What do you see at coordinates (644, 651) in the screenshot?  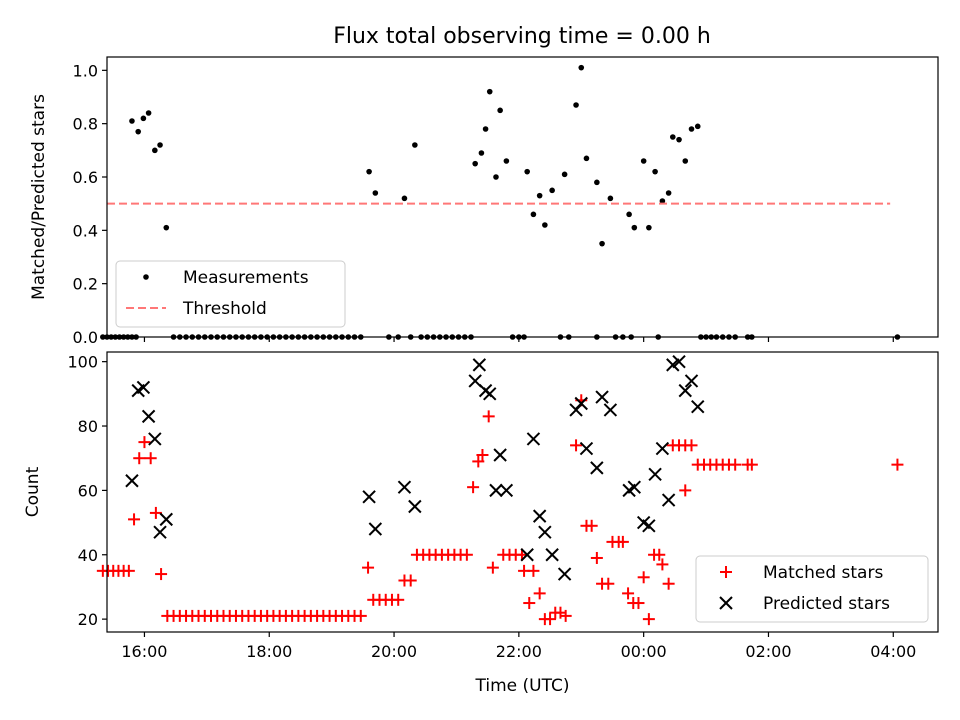 I see `x-tick-label: 00:00` at bounding box center [644, 651].